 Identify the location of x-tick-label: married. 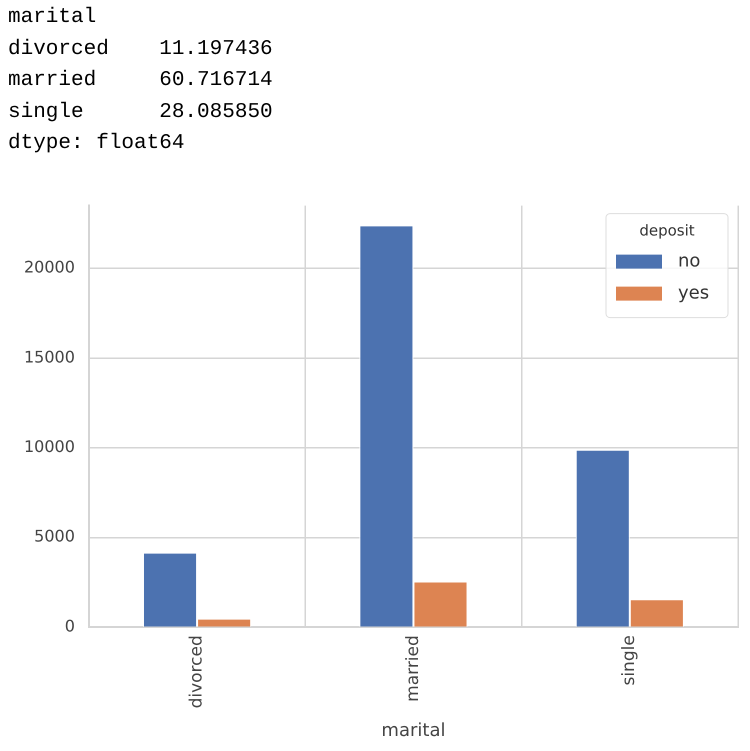
(412, 668).